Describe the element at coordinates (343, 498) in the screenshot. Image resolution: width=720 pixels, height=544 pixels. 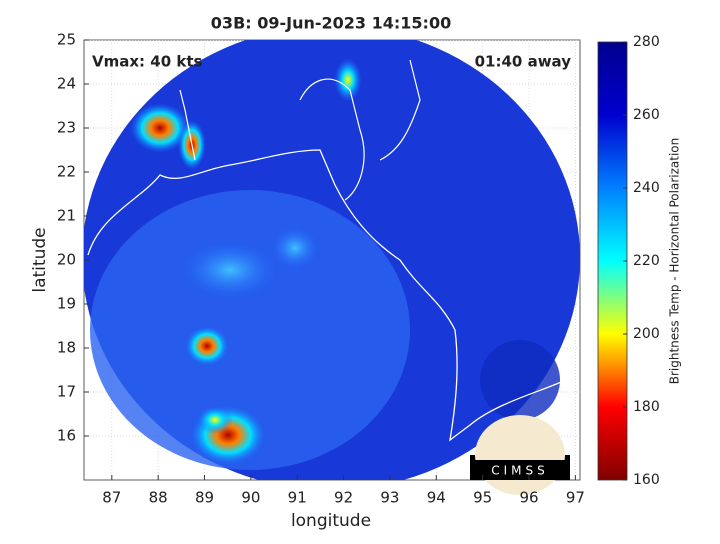
I see `x-tick-label: 92` at that location.